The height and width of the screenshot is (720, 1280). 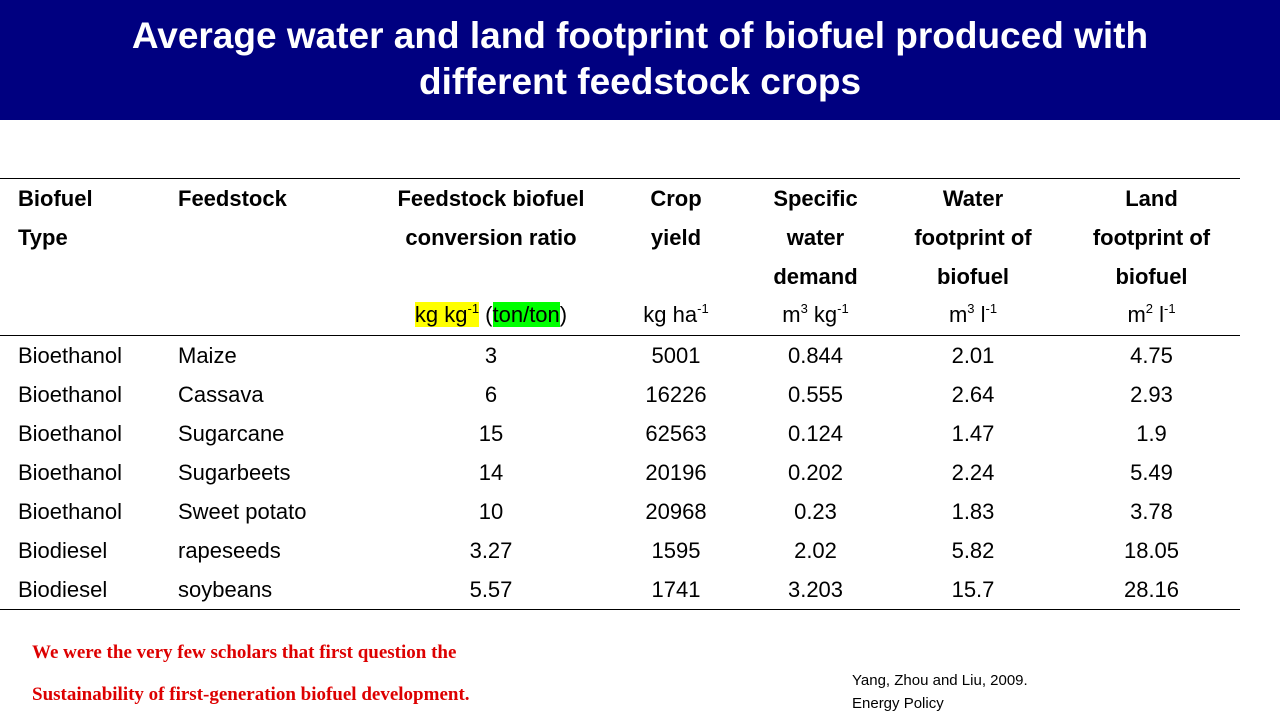 What do you see at coordinates (1151, 394) in the screenshot?
I see `cell-land-footprint: 2.93` at bounding box center [1151, 394].